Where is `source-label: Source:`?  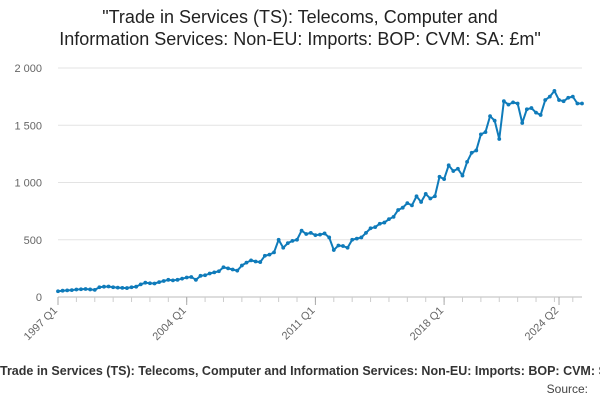 source-label: Source: is located at coordinates (567, 389).